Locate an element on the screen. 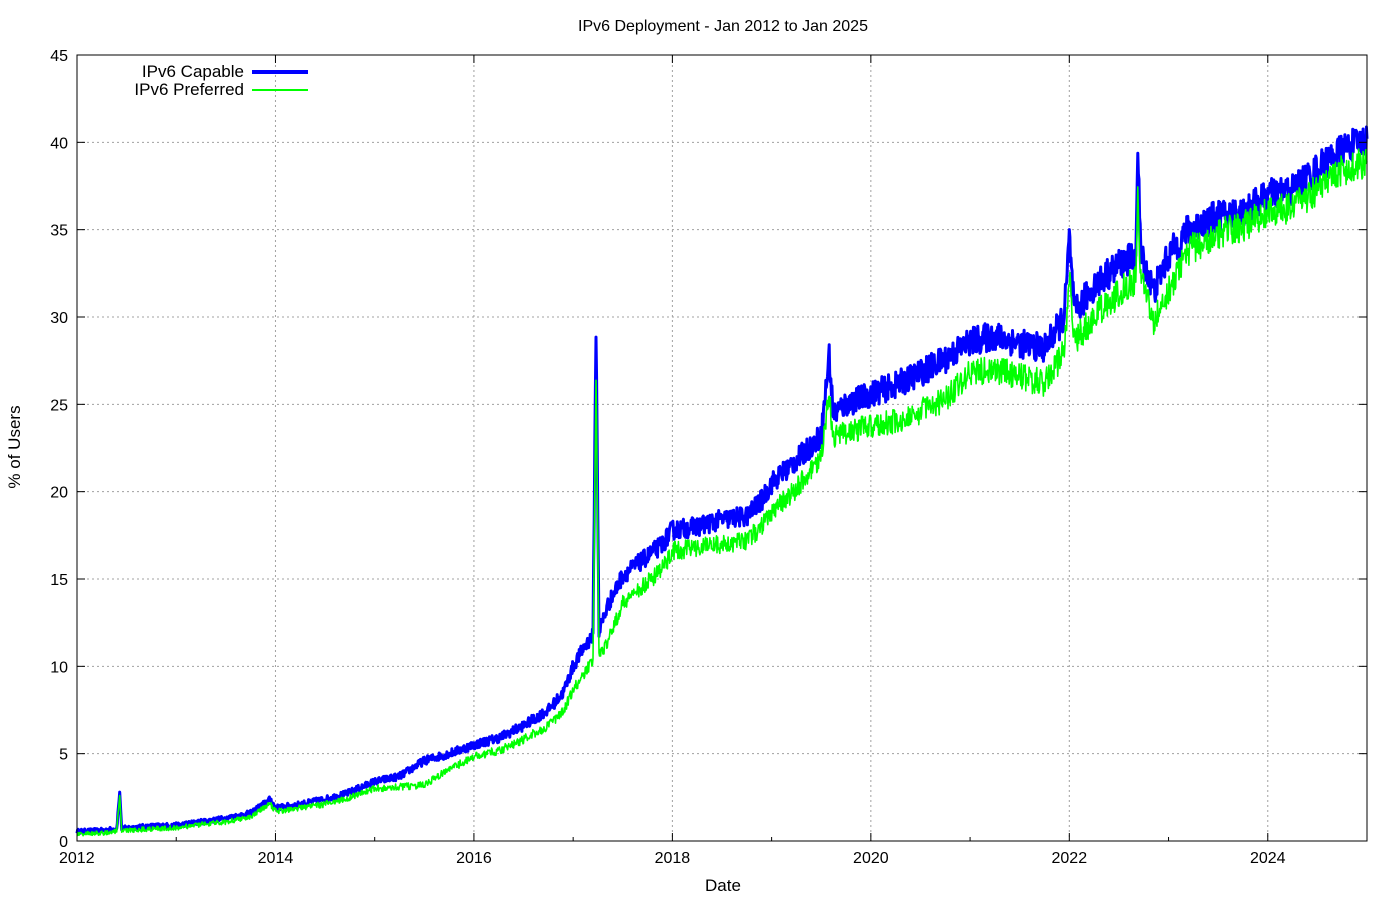 The height and width of the screenshot is (900, 1400). x-tick-label-4: 2020 is located at coordinates (871, 858).